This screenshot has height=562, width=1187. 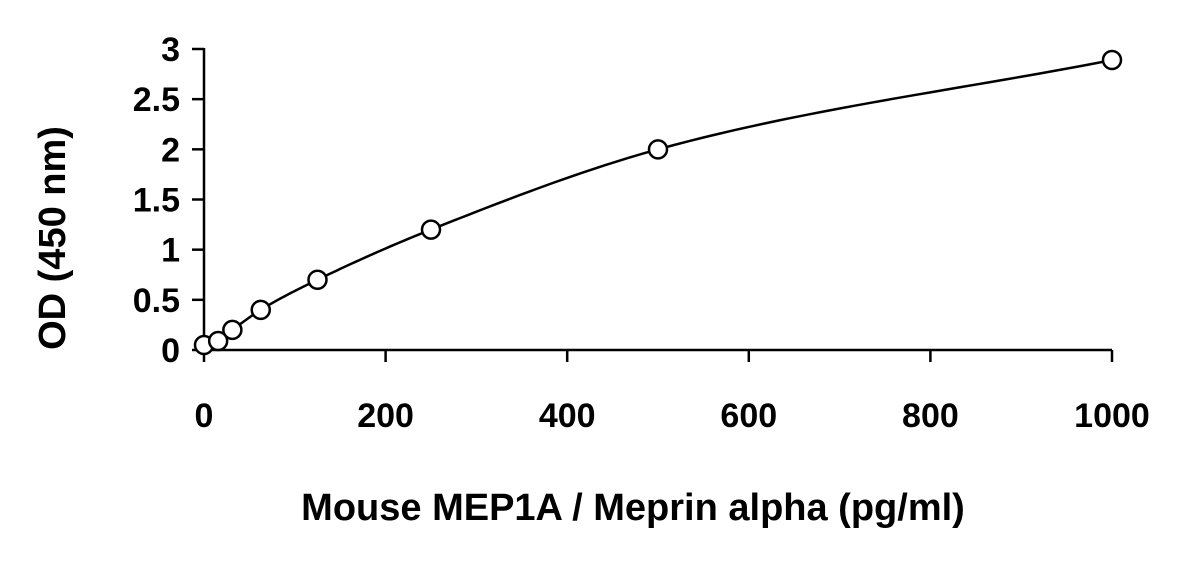 What do you see at coordinates (53, 238) in the screenshot?
I see `y-axis-title: OD (450 nm)` at bounding box center [53, 238].